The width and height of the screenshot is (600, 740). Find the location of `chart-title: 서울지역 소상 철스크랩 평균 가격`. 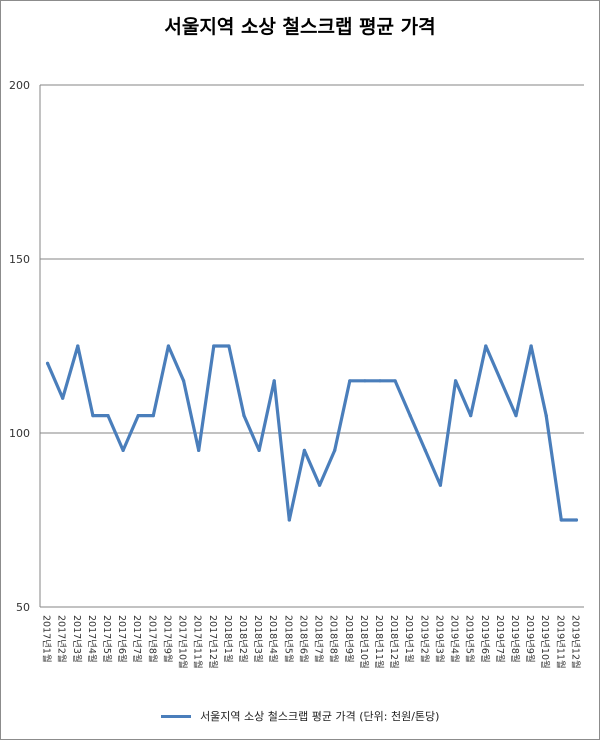

chart-title: 서울지역 소상 철스크랩 평균 가격 is located at coordinates (300, 27).